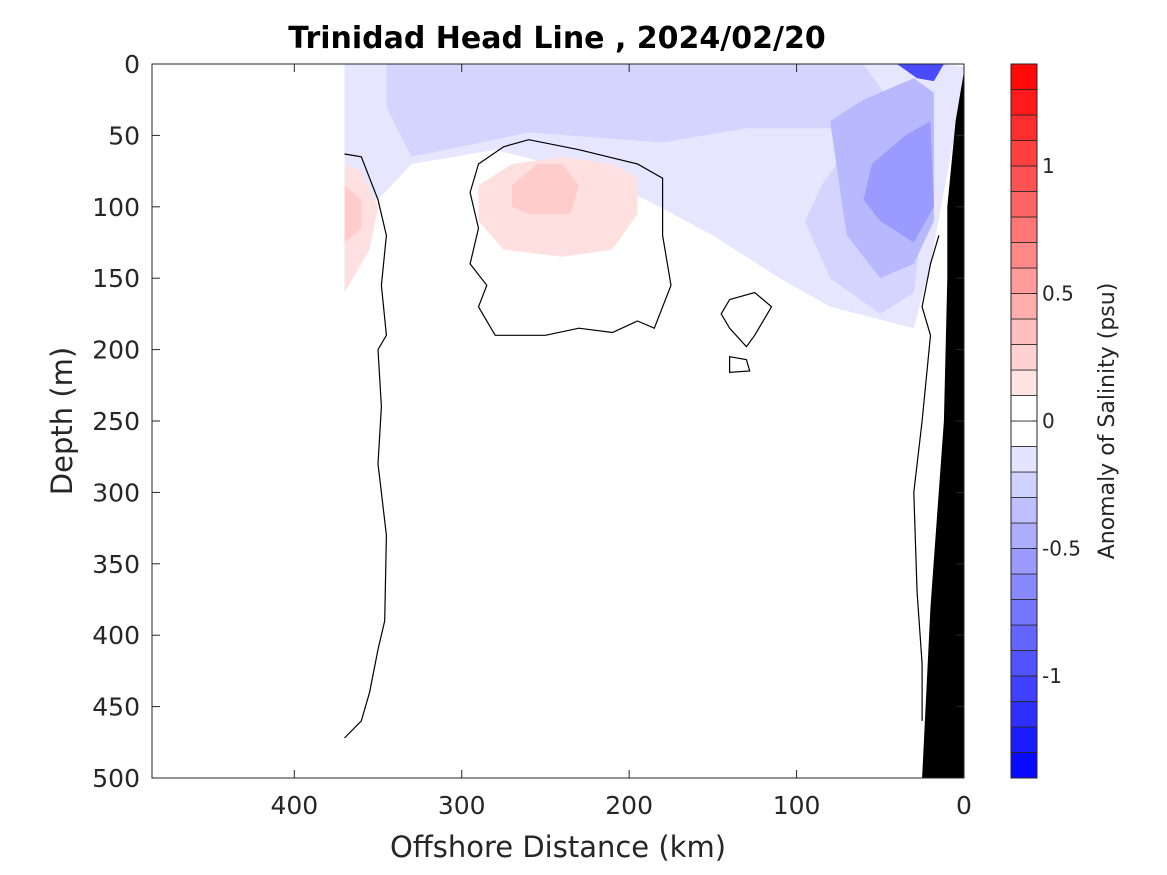 This screenshot has width=1167, height=875. Describe the element at coordinates (116, 564) in the screenshot. I see `y-tick-label: 350` at that location.